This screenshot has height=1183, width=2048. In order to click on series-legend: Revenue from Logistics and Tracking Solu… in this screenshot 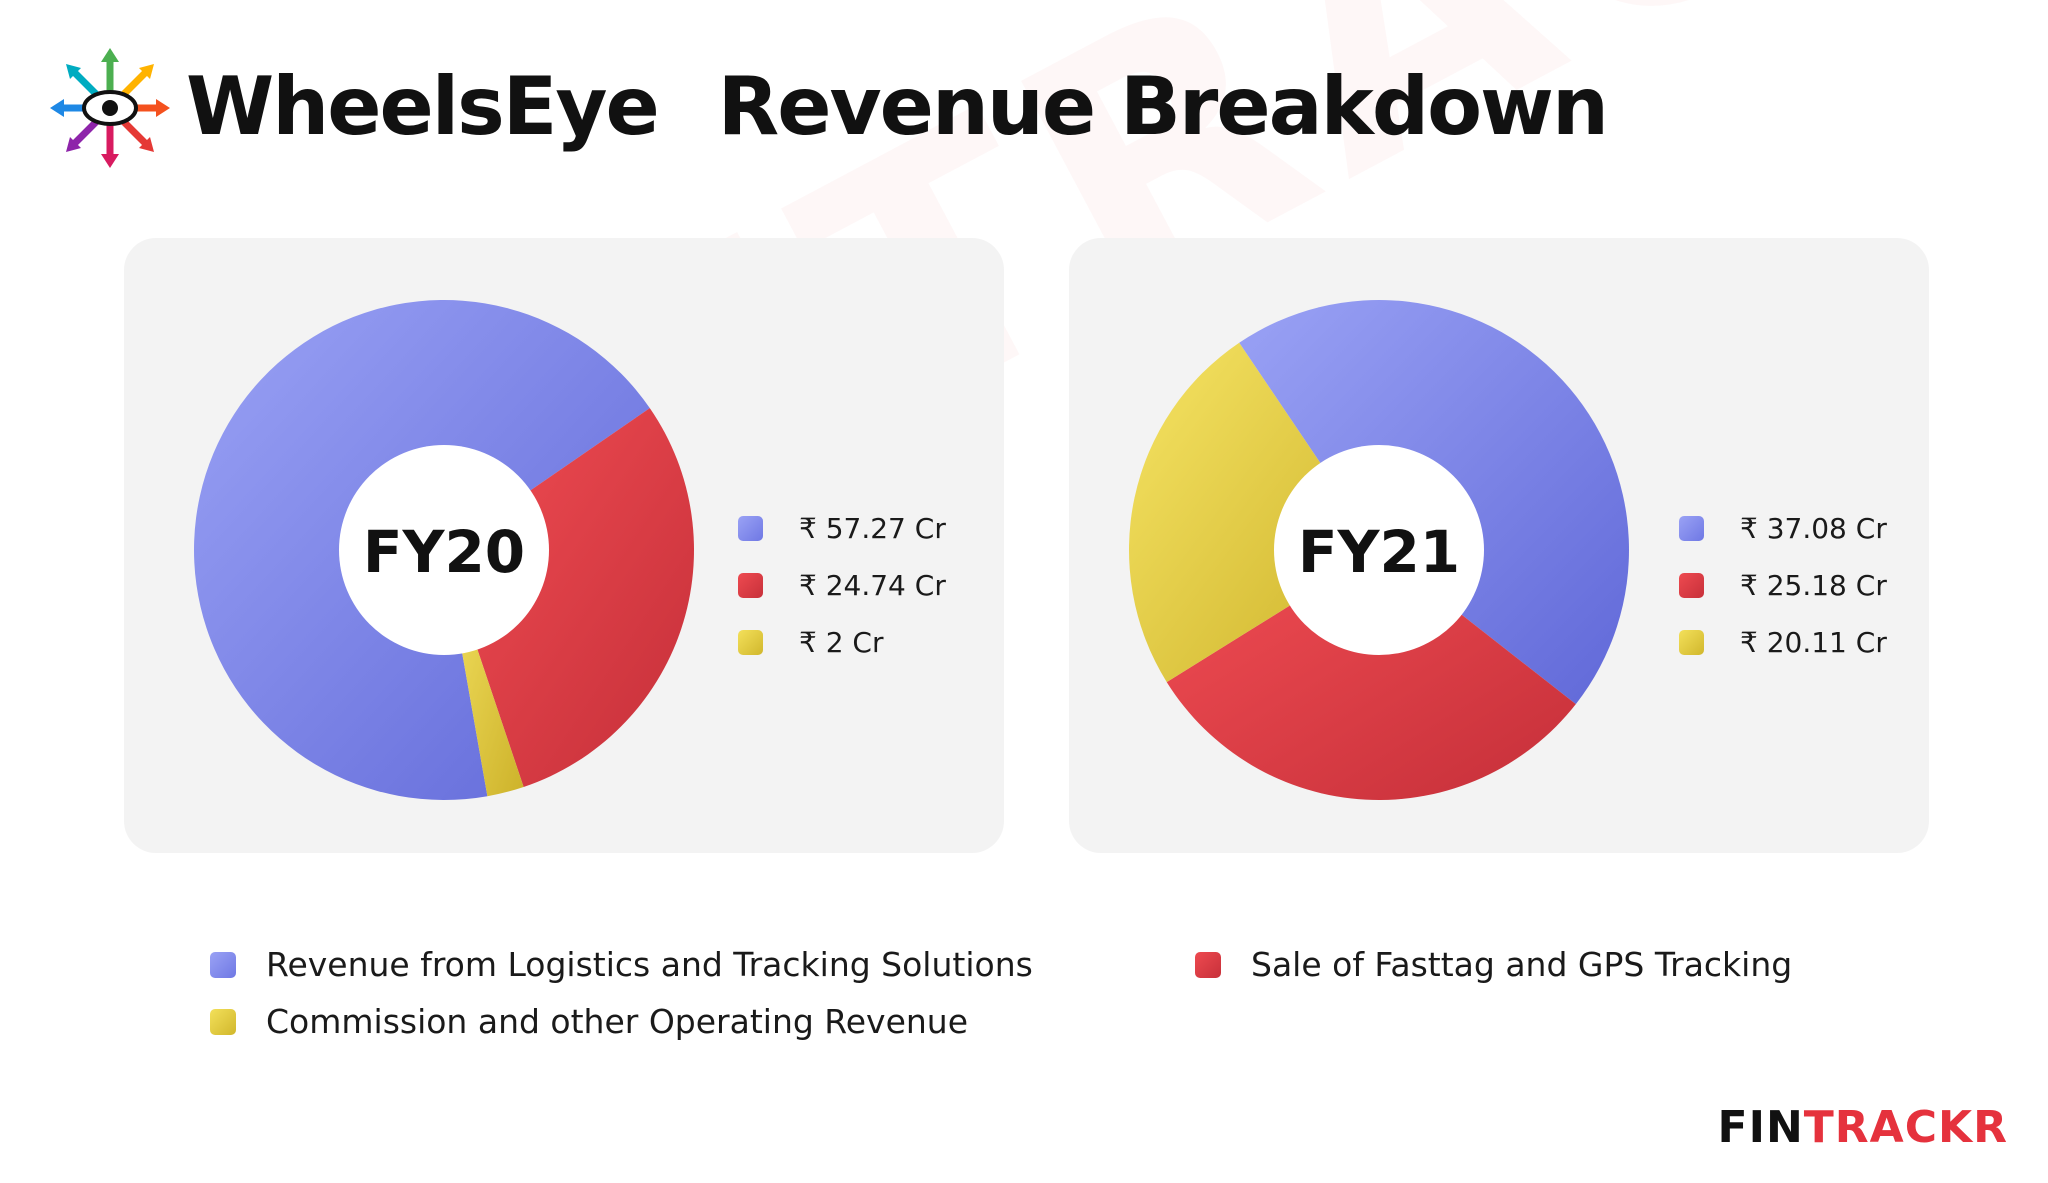, I will do `click(1060, 1005)`.